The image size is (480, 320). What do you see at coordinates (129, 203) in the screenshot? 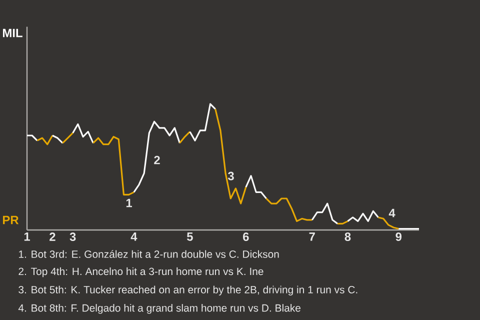
I see `annotation: 1` at bounding box center [129, 203].